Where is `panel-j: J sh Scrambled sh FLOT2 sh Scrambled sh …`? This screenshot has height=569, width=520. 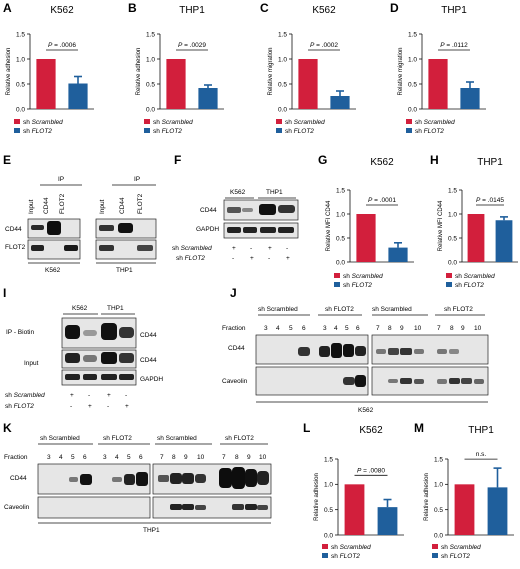 panel-j: J sh Scrambled sh FLOT2 sh Scrambled sh … is located at coordinates (355, 350).